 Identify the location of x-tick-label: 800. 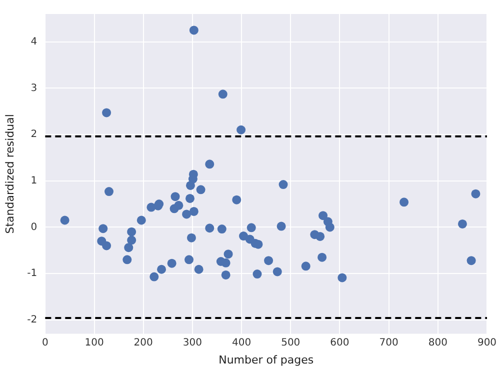
(438, 342).